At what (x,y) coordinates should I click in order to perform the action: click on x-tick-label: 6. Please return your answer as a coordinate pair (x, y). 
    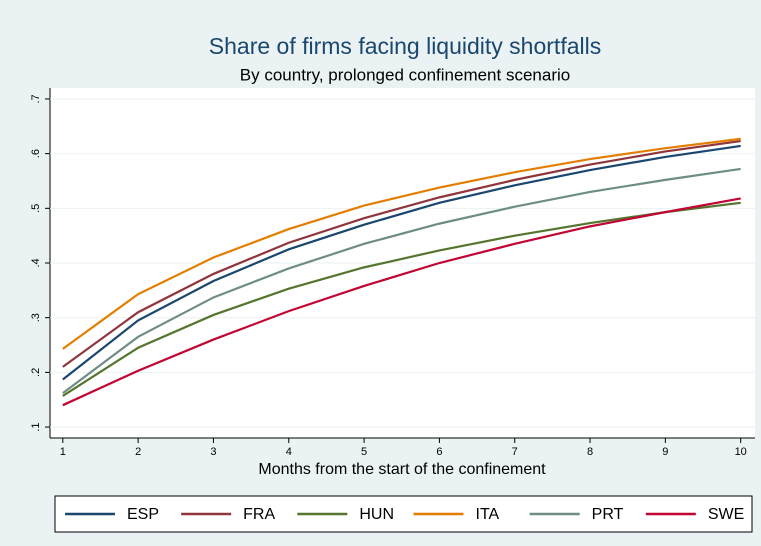
    Looking at the image, I should click on (439, 452).